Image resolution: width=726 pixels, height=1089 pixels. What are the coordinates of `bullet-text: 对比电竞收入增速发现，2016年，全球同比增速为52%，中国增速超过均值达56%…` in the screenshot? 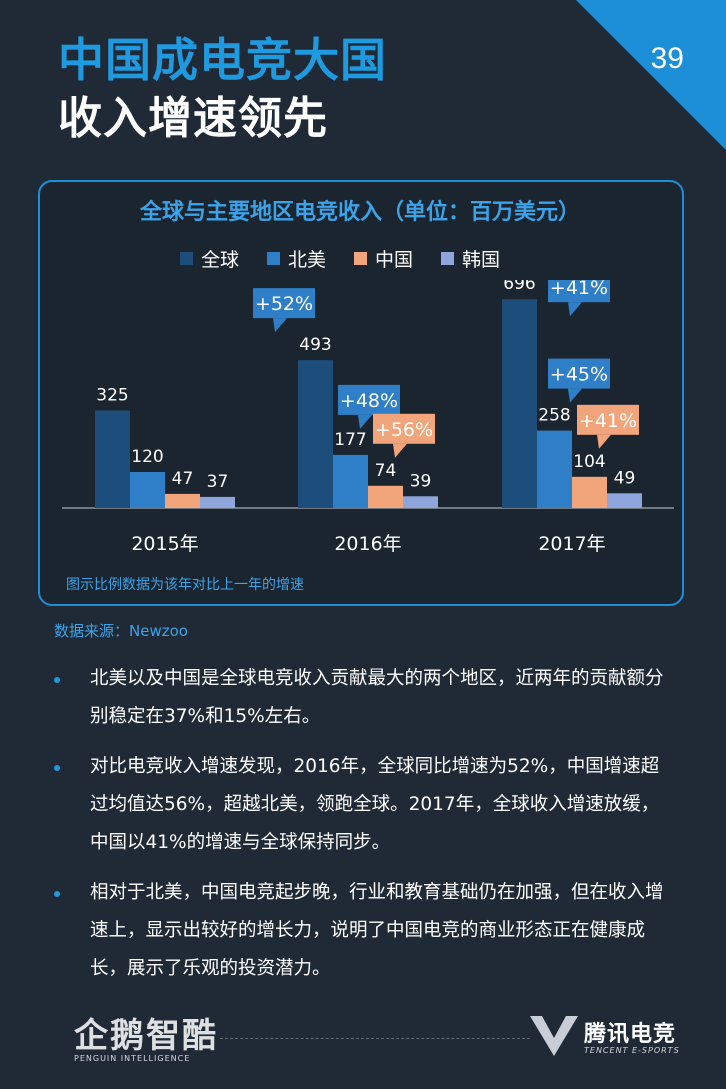 It's located at (375, 804).